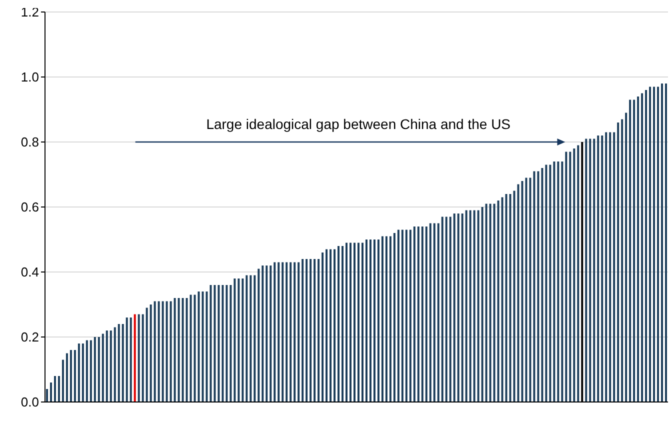 This screenshot has width=670, height=426. Describe the element at coordinates (29, 207) in the screenshot. I see `y-tick-label: 0.6` at that location.